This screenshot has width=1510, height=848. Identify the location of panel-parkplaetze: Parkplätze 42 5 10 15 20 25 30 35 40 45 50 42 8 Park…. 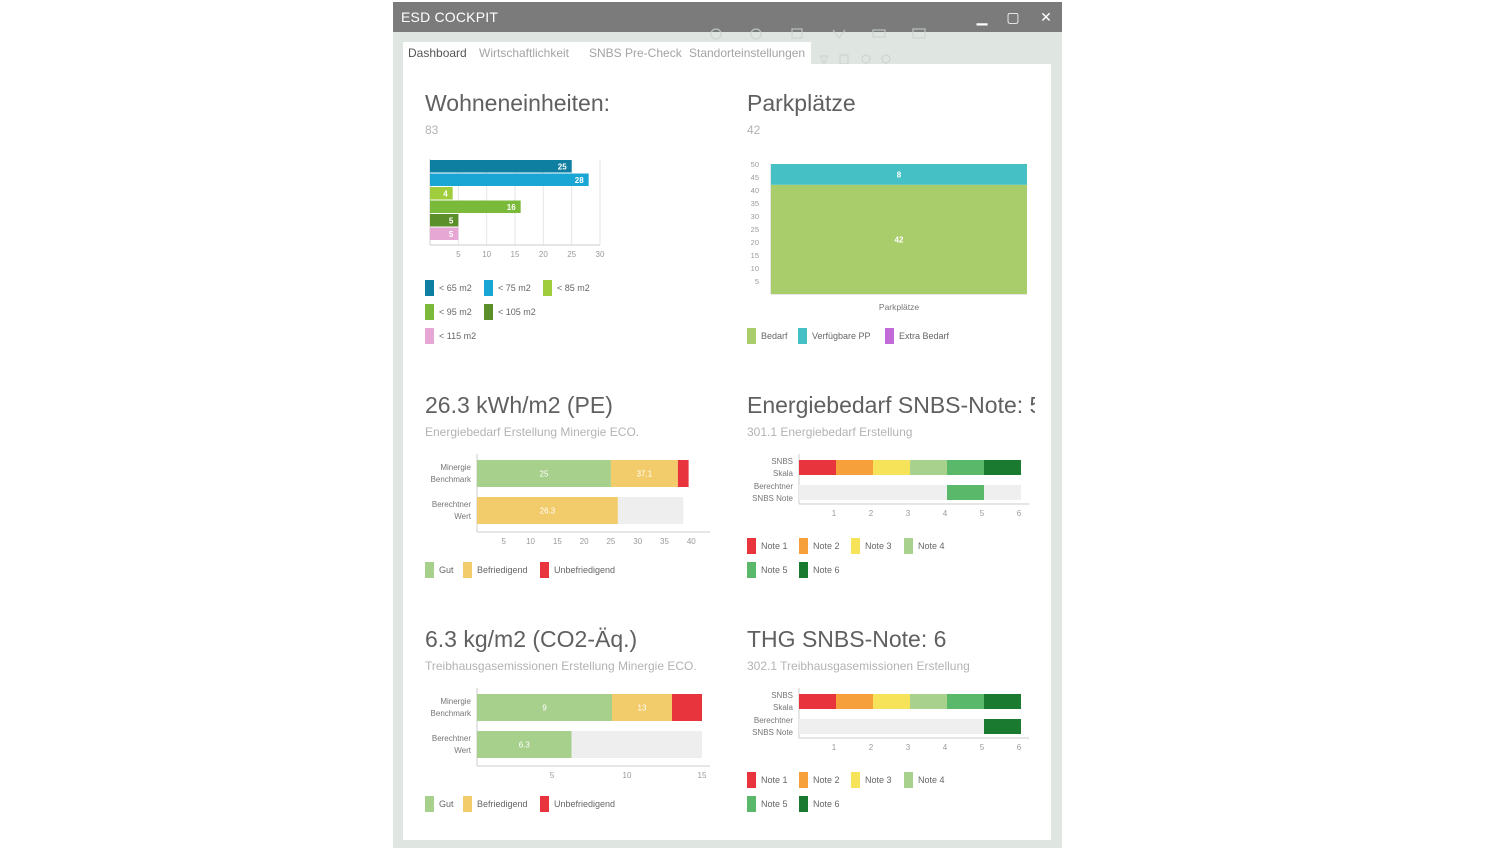
(897, 220).